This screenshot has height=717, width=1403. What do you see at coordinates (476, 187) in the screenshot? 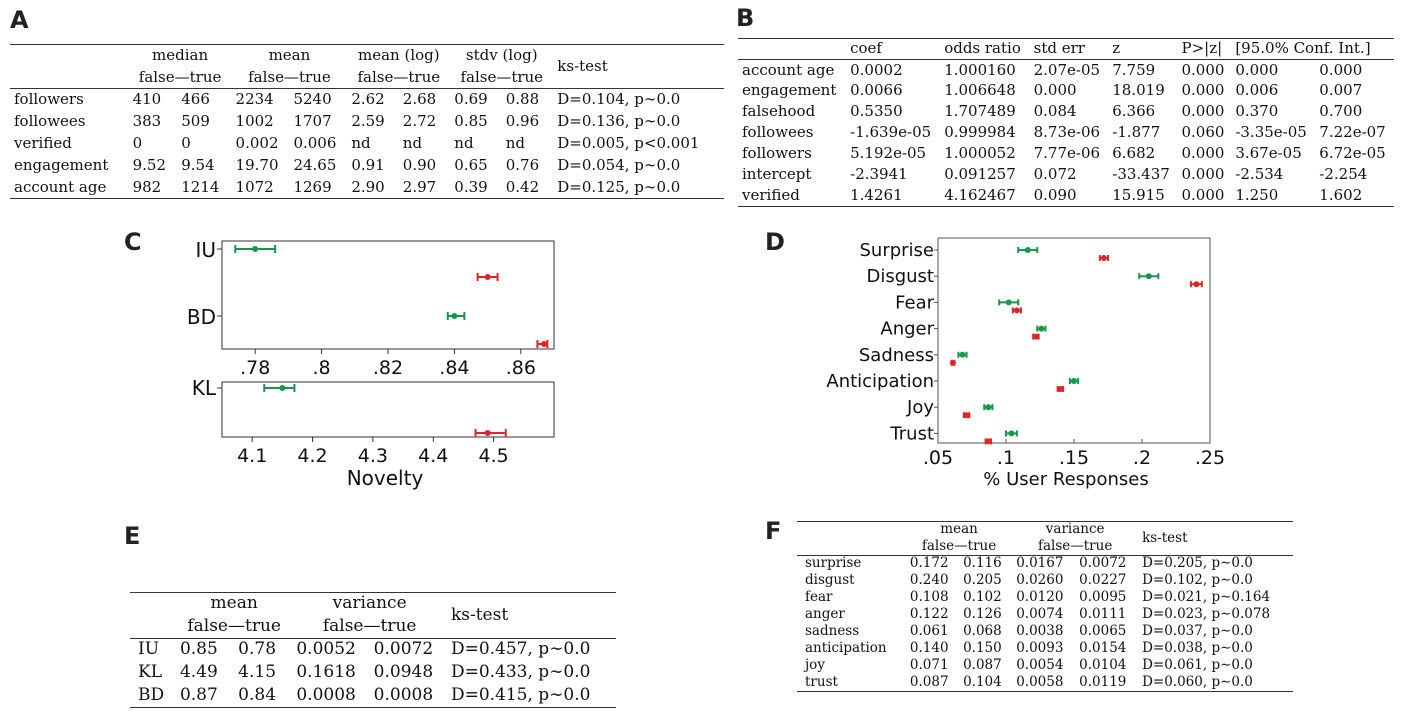
I see `value-cell: 0.39` at bounding box center [476, 187].